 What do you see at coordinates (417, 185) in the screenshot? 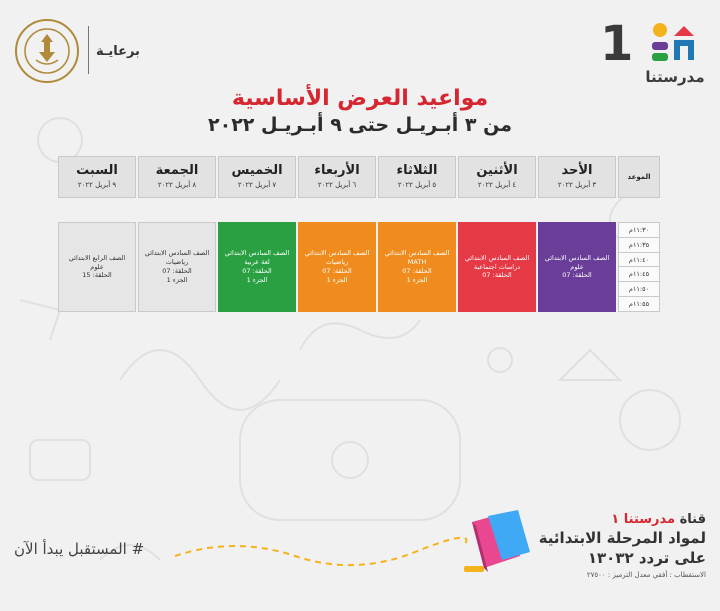
I see `day-date: ٥ أبريل ٢٠٢٢` at bounding box center [417, 185].